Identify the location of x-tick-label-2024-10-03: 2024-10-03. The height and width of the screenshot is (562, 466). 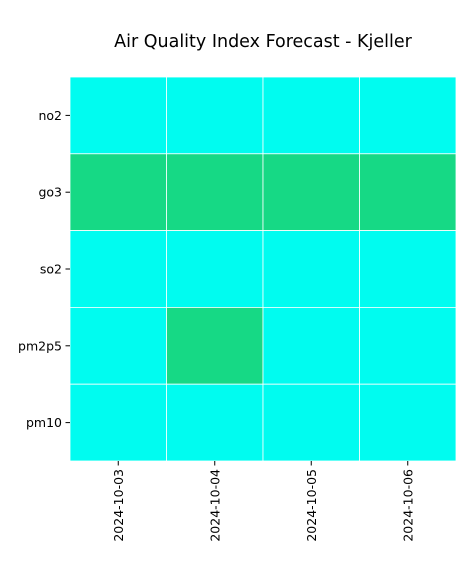
(118, 505).